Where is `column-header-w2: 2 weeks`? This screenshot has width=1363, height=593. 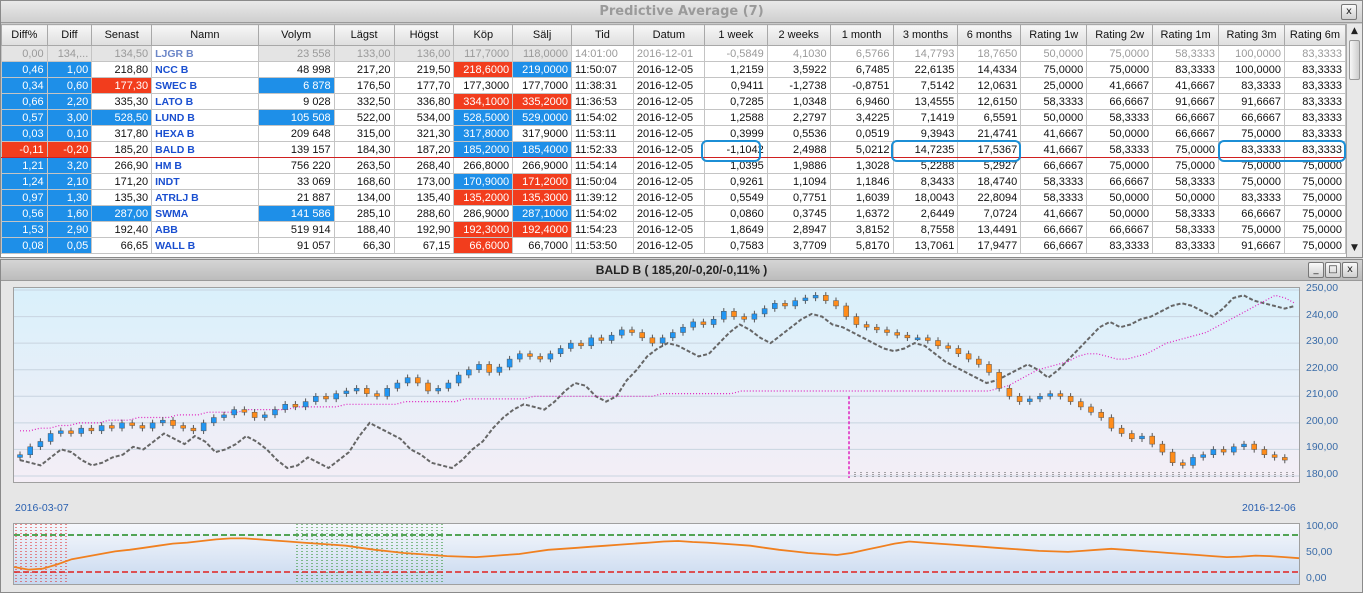 column-header-w2: 2 weeks is located at coordinates (798, 35).